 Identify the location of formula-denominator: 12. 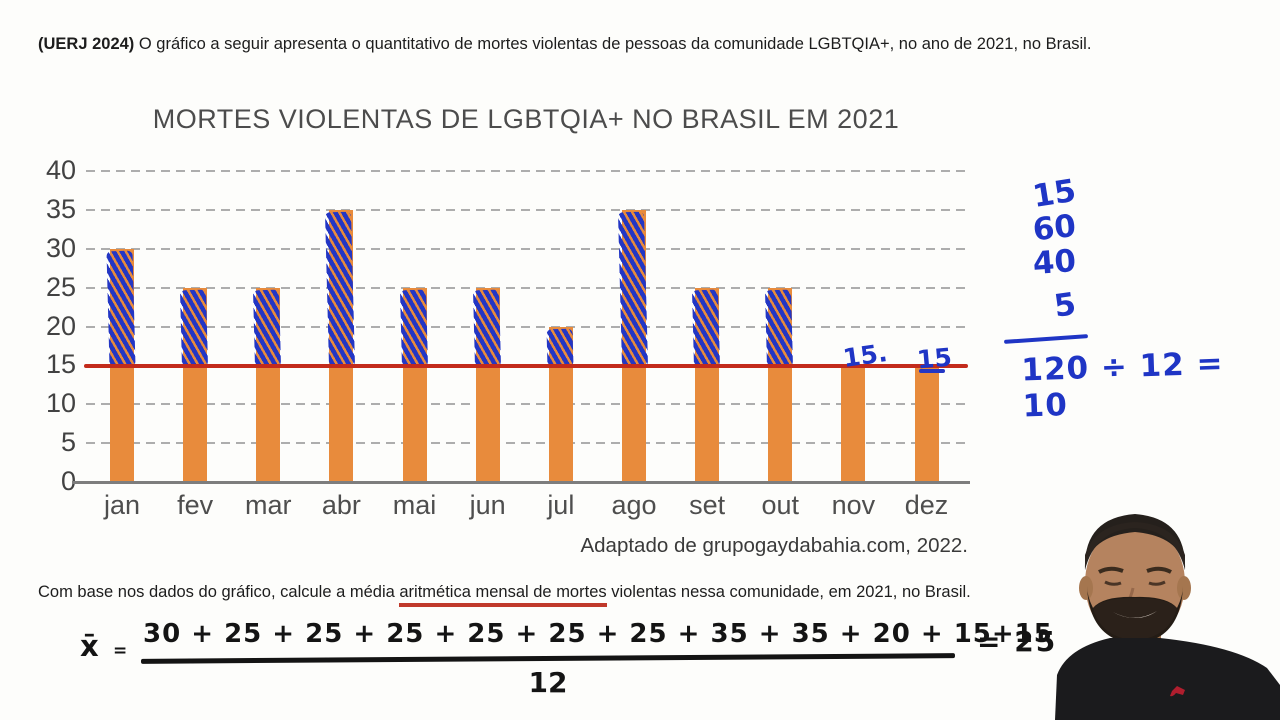
(548, 682).